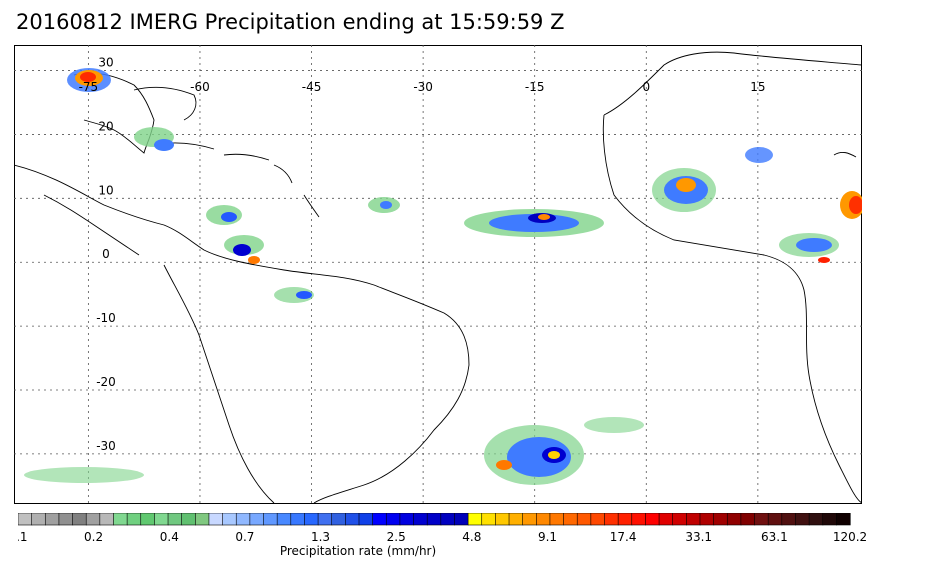 The height and width of the screenshot is (571, 944). I want to click on lat-label: -30, so click(106, 446).